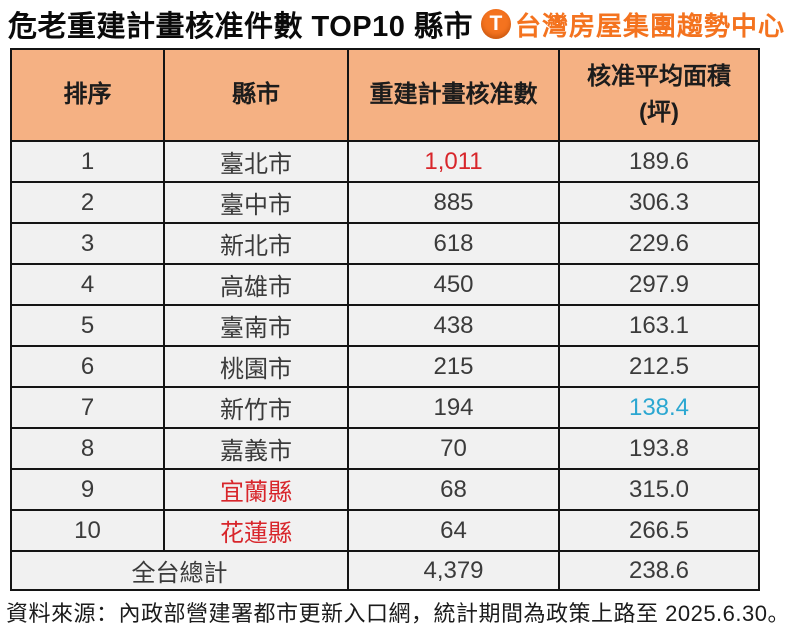  I want to click on count-cell: 194, so click(453, 407).